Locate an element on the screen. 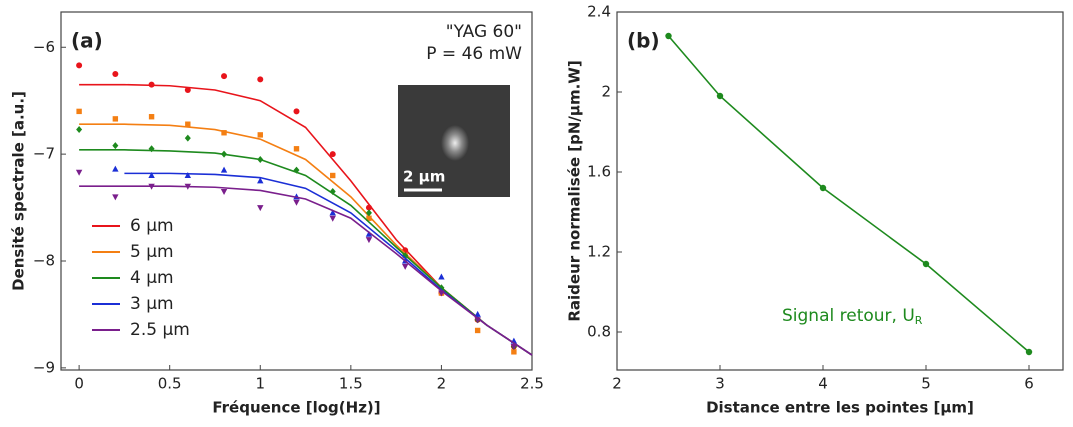  annotation-subscript: R is located at coordinates (919, 320).